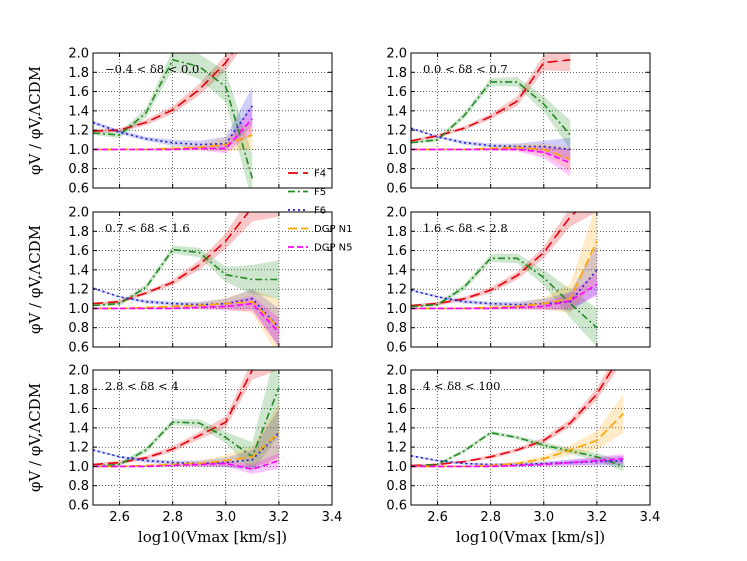  What do you see at coordinates (320, 229) in the screenshot?
I see `legend-entry: DGP N1` at bounding box center [320, 229].